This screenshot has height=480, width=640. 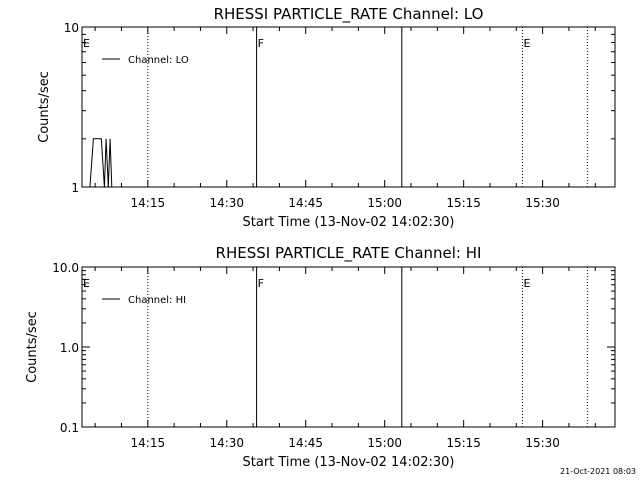 I want to click on footer-timestamp: 21-Oct-2021 08:03, so click(x=598, y=471).